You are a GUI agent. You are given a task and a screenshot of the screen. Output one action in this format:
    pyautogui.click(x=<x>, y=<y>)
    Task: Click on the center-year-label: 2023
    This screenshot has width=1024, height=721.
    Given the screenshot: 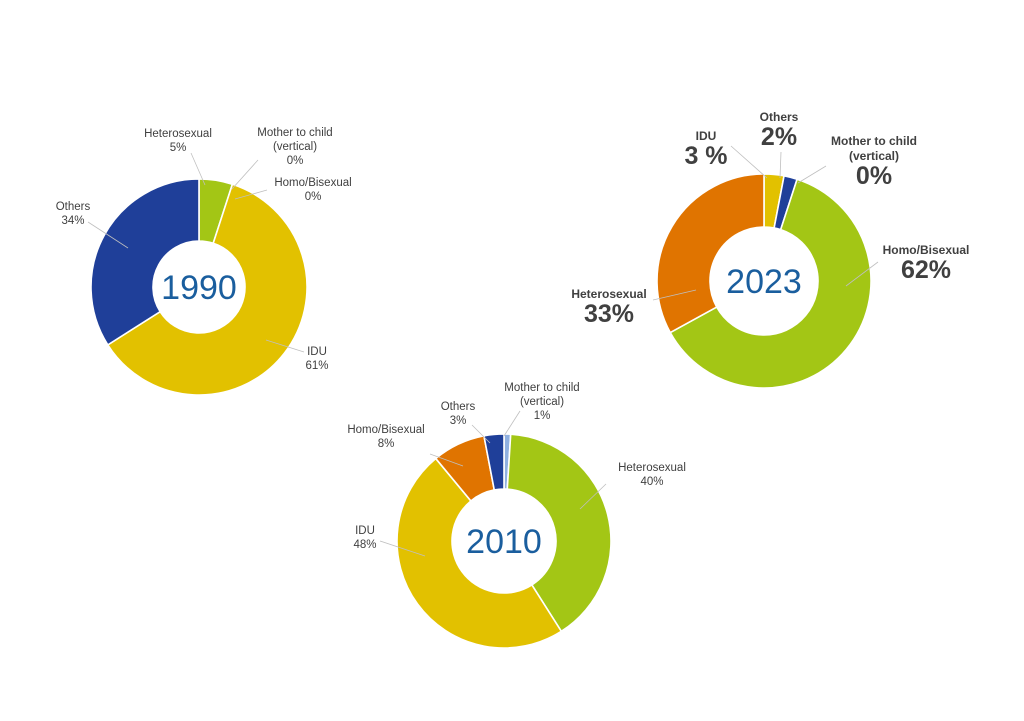 What is the action you would take?
    pyautogui.click(x=764, y=282)
    